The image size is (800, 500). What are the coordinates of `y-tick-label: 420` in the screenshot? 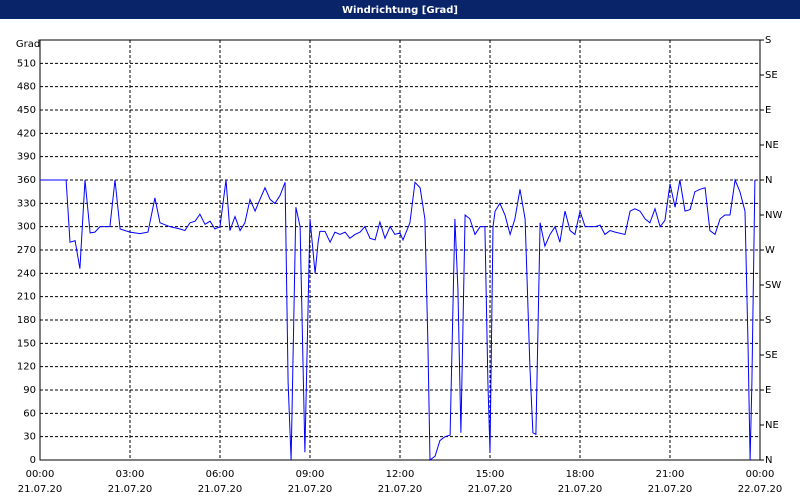 It's located at (26, 133).